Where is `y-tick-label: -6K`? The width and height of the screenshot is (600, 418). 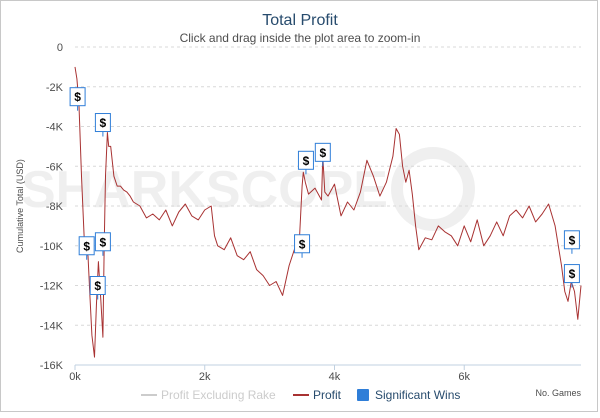 y-tick-label: -6K is located at coordinates (55, 167).